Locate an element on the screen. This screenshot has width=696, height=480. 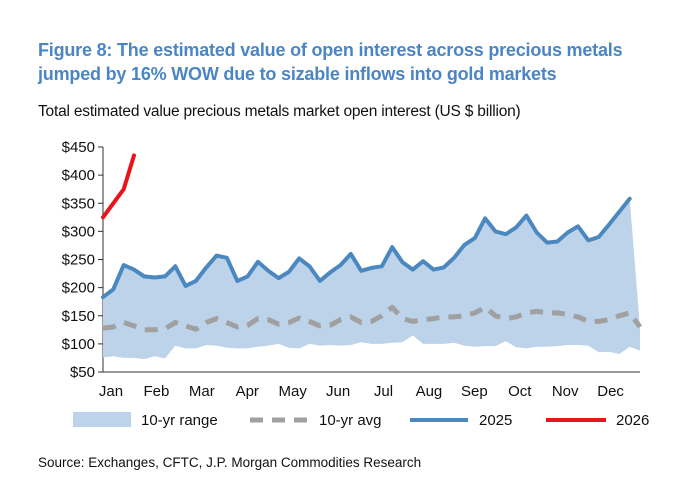
x-tick-label: Sep is located at coordinates (474, 391).